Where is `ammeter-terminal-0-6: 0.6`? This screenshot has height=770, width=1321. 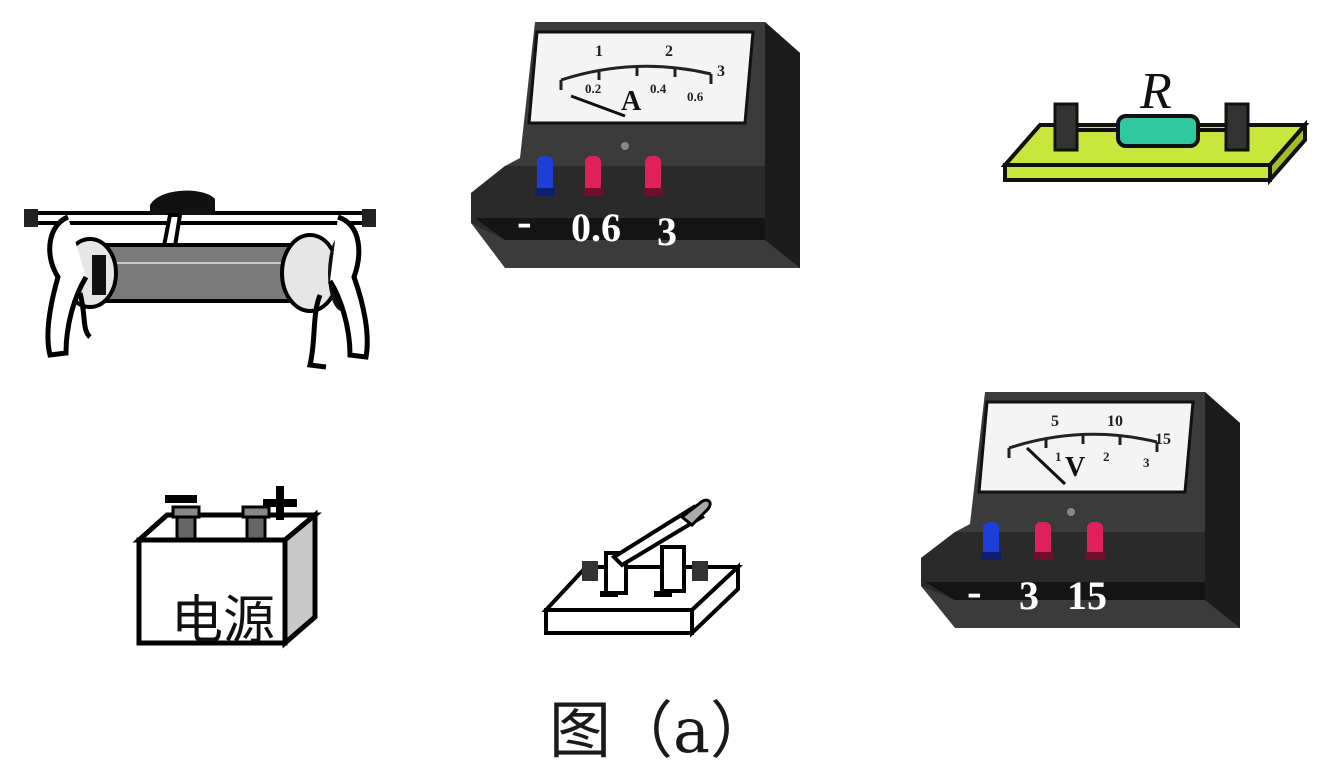
ammeter-terminal-0-6: 0.6 is located at coordinates (596, 227).